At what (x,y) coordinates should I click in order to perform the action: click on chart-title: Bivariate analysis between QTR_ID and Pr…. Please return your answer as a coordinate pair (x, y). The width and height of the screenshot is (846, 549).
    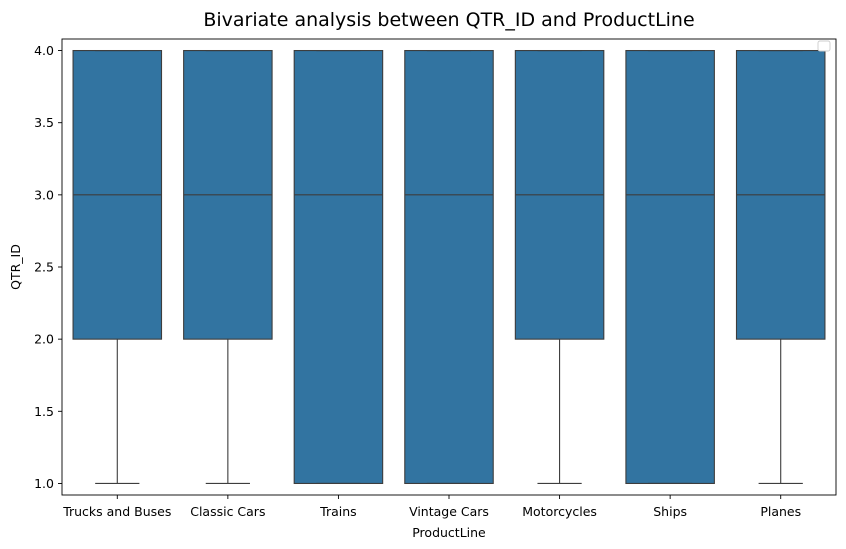
    Looking at the image, I should click on (448, 20).